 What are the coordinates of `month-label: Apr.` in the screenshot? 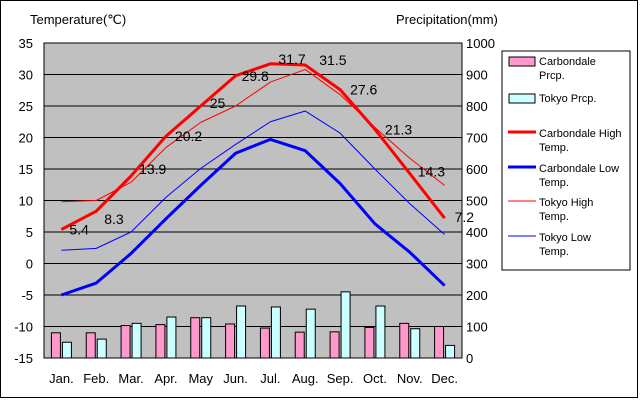 It's located at (165, 378).